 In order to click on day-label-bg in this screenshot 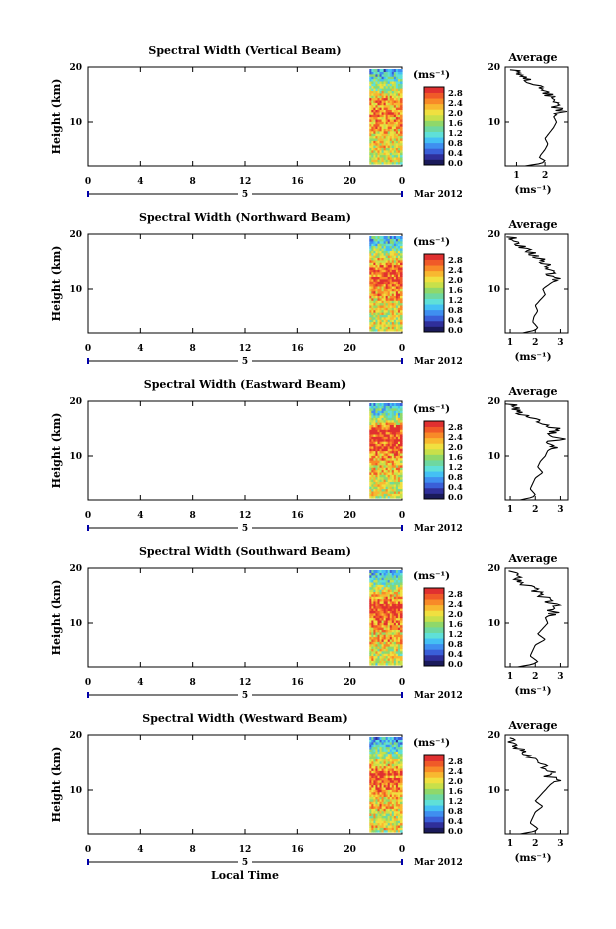, I will do `click(245, 528)`.